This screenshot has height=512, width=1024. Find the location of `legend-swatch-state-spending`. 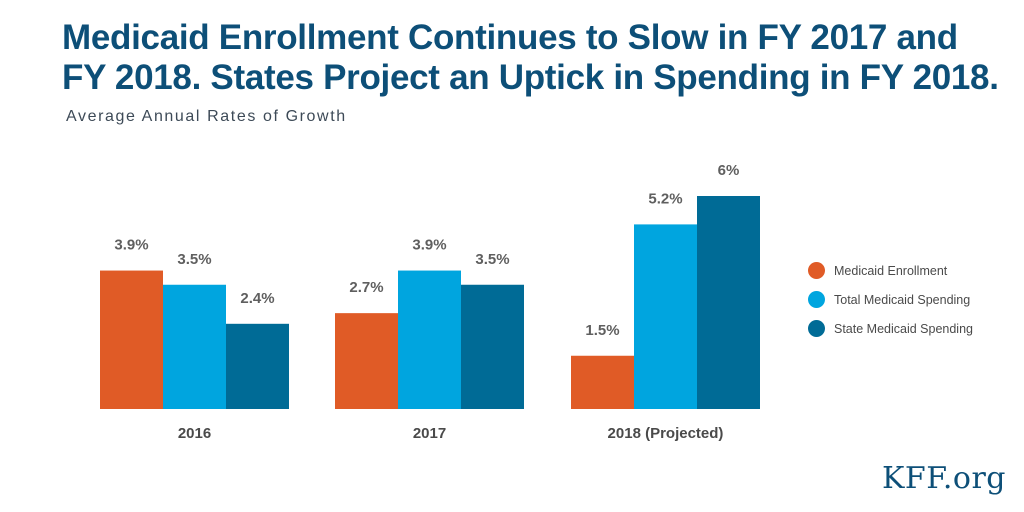

legend-swatch-state-spending is located at coordinates (816, 328).